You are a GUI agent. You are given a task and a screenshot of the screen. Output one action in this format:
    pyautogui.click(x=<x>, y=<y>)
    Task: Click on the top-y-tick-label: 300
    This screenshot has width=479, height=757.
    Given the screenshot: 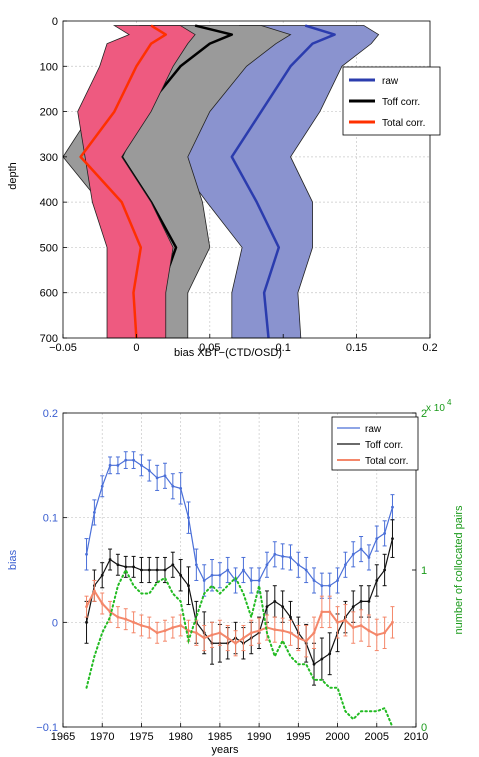 What is the action you would take?
    pyautogui.click(x=49, y=158)
    